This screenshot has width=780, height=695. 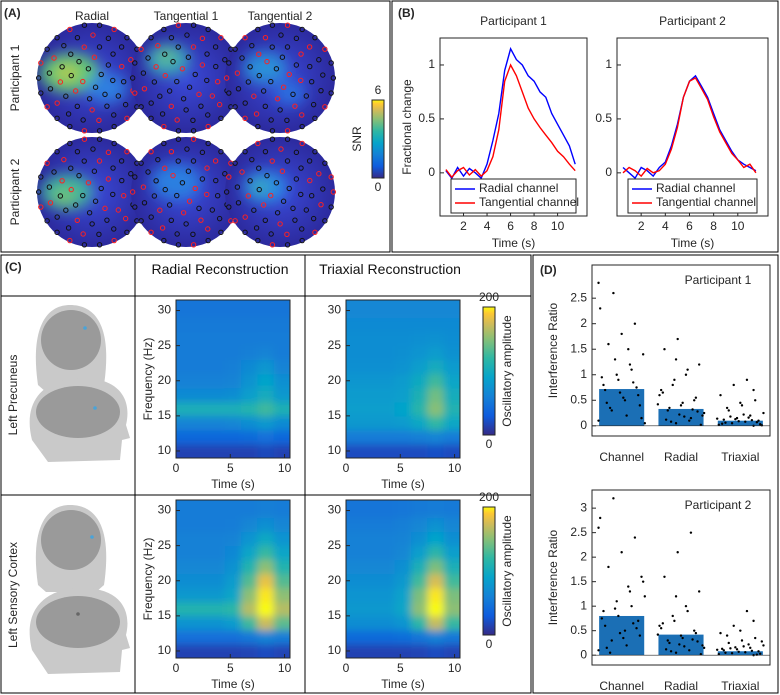 I want to click on x-tick-label: 10, so click(x=558, y=226).